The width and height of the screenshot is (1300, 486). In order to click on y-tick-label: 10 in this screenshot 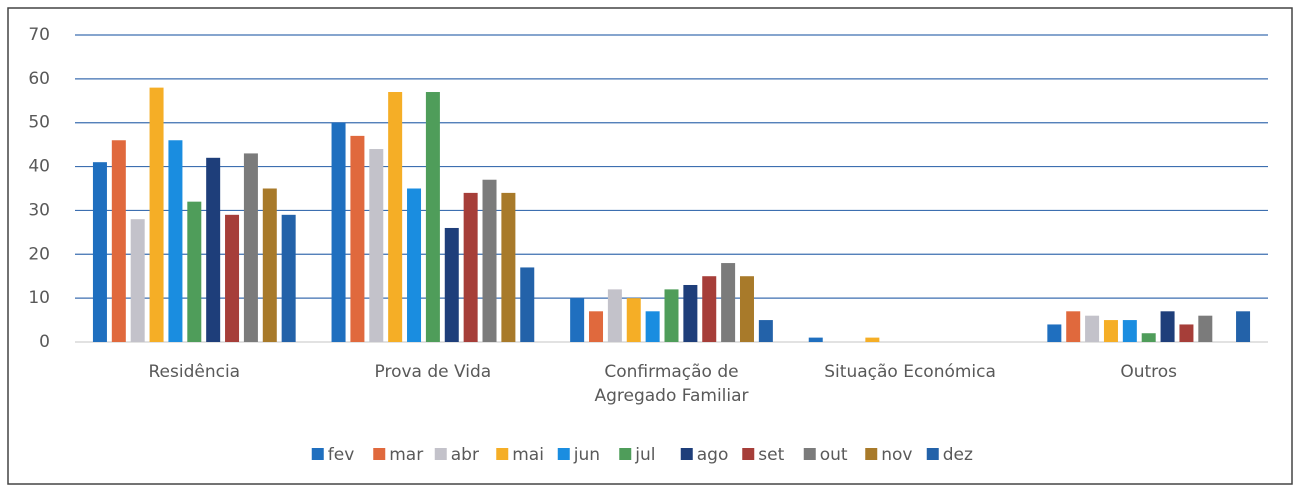, I will do `click(39, 298)`.